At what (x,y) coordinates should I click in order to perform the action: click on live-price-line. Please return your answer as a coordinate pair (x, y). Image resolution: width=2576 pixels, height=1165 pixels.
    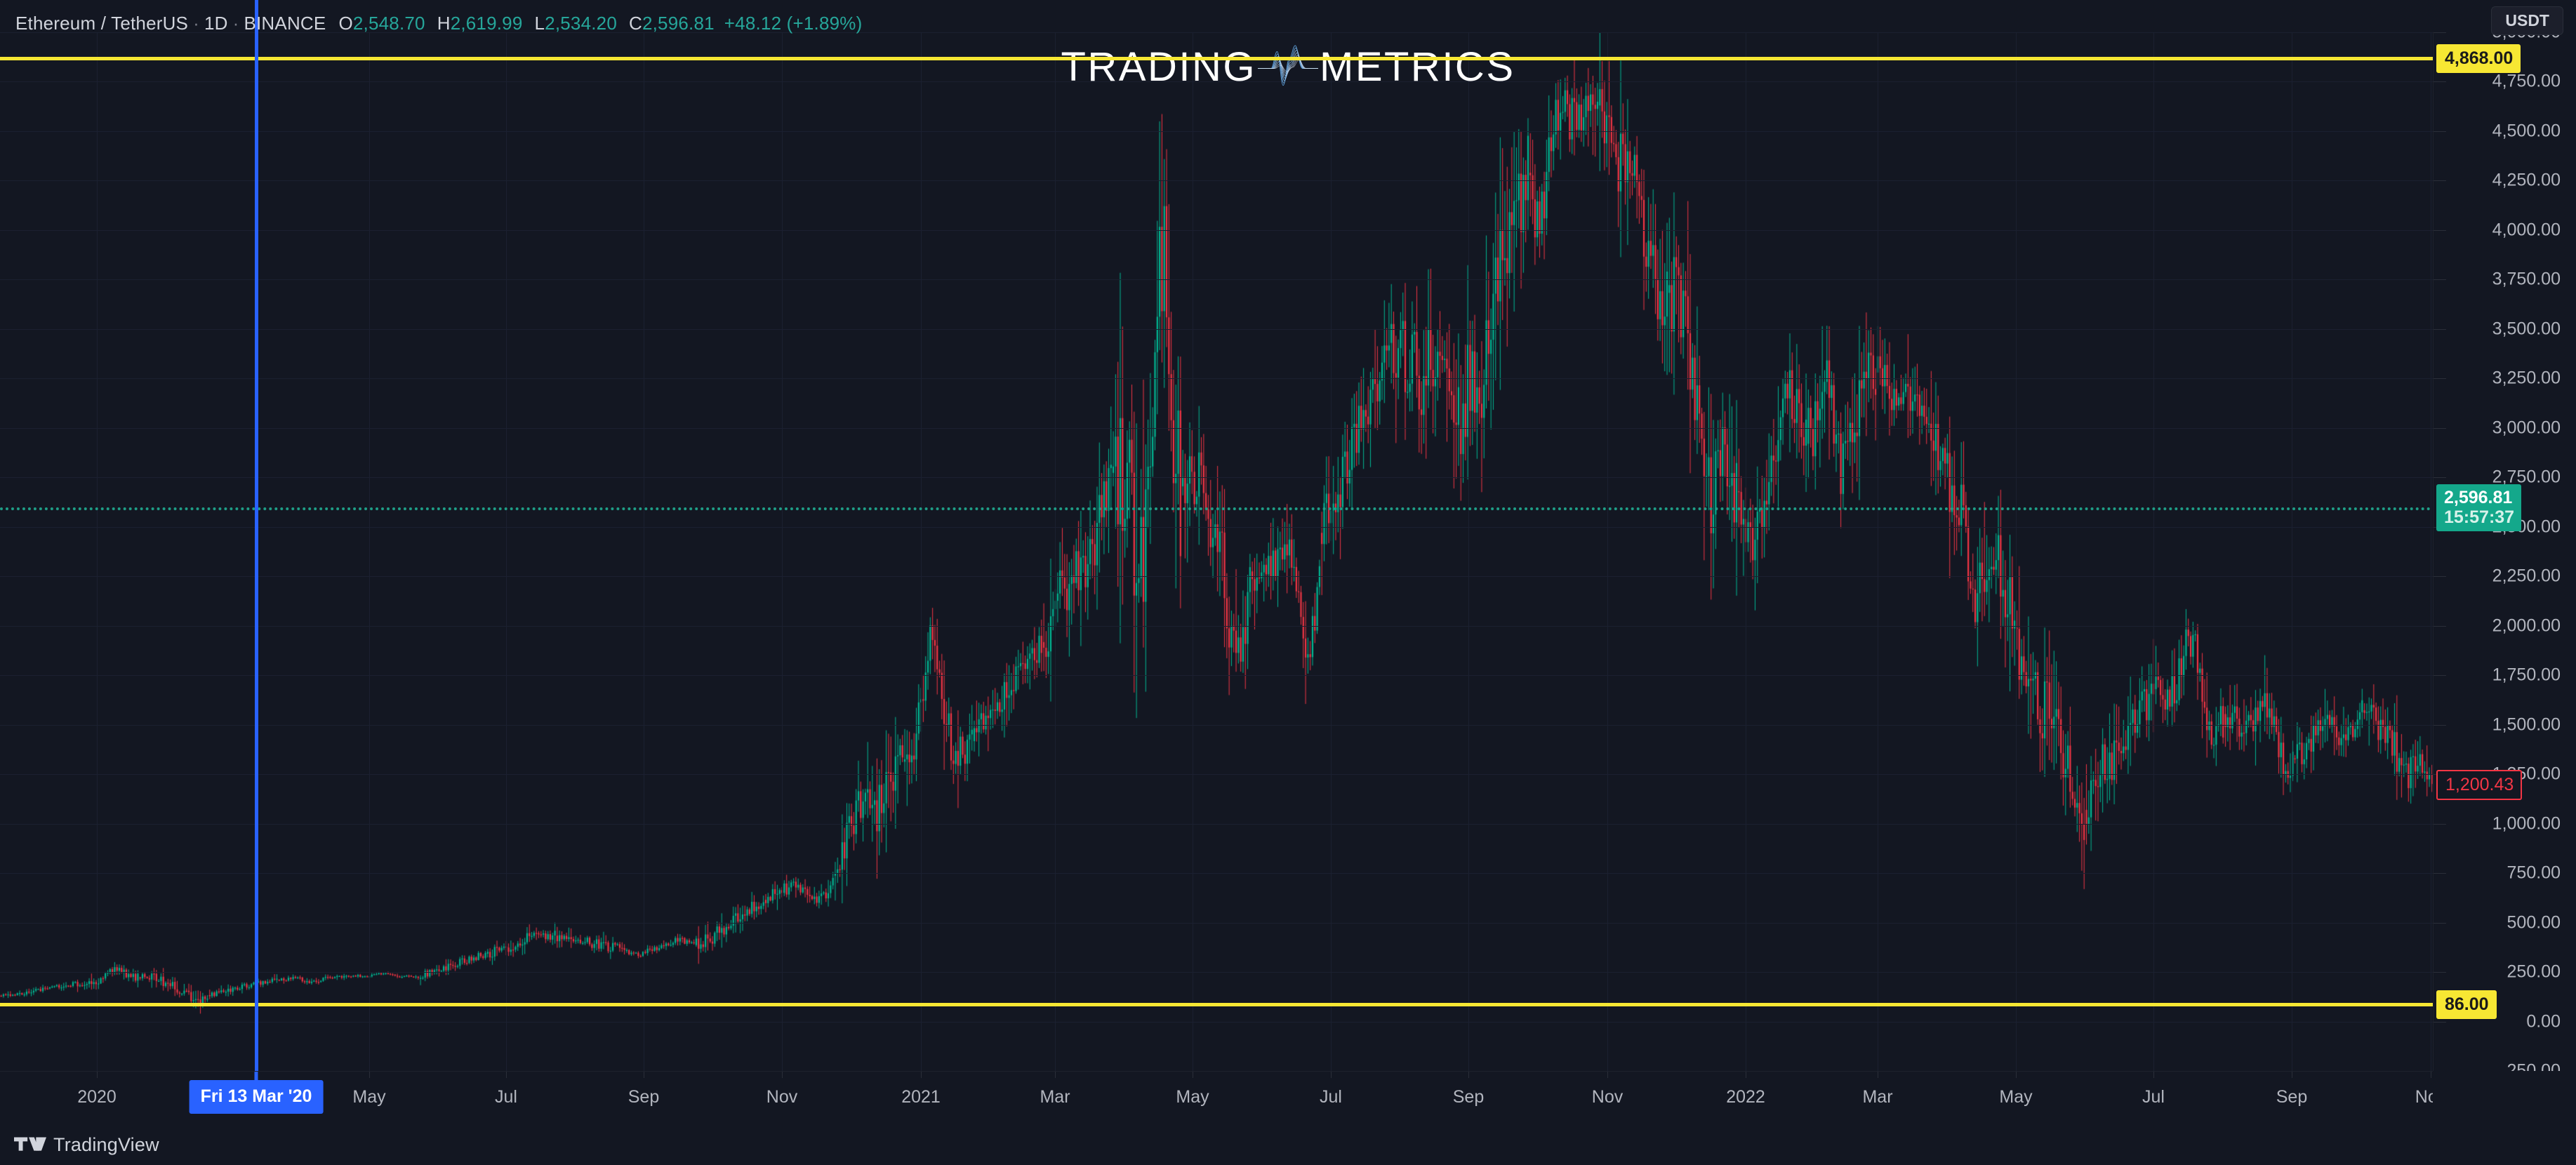
    Looking at the image, I should click on (1216, 509).